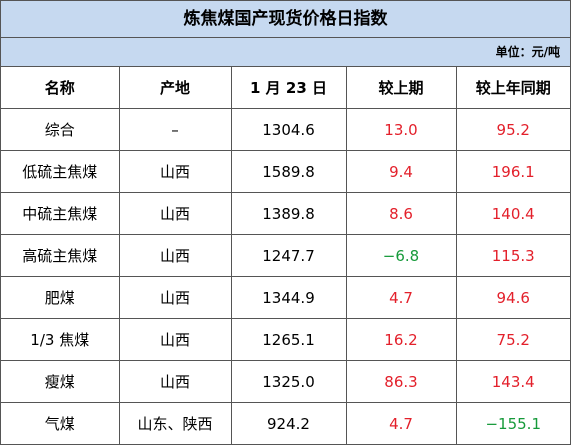 The height and width of the screenshot is (448, 571). I want to click on table-cell: 1304.6, so click(288, 129).